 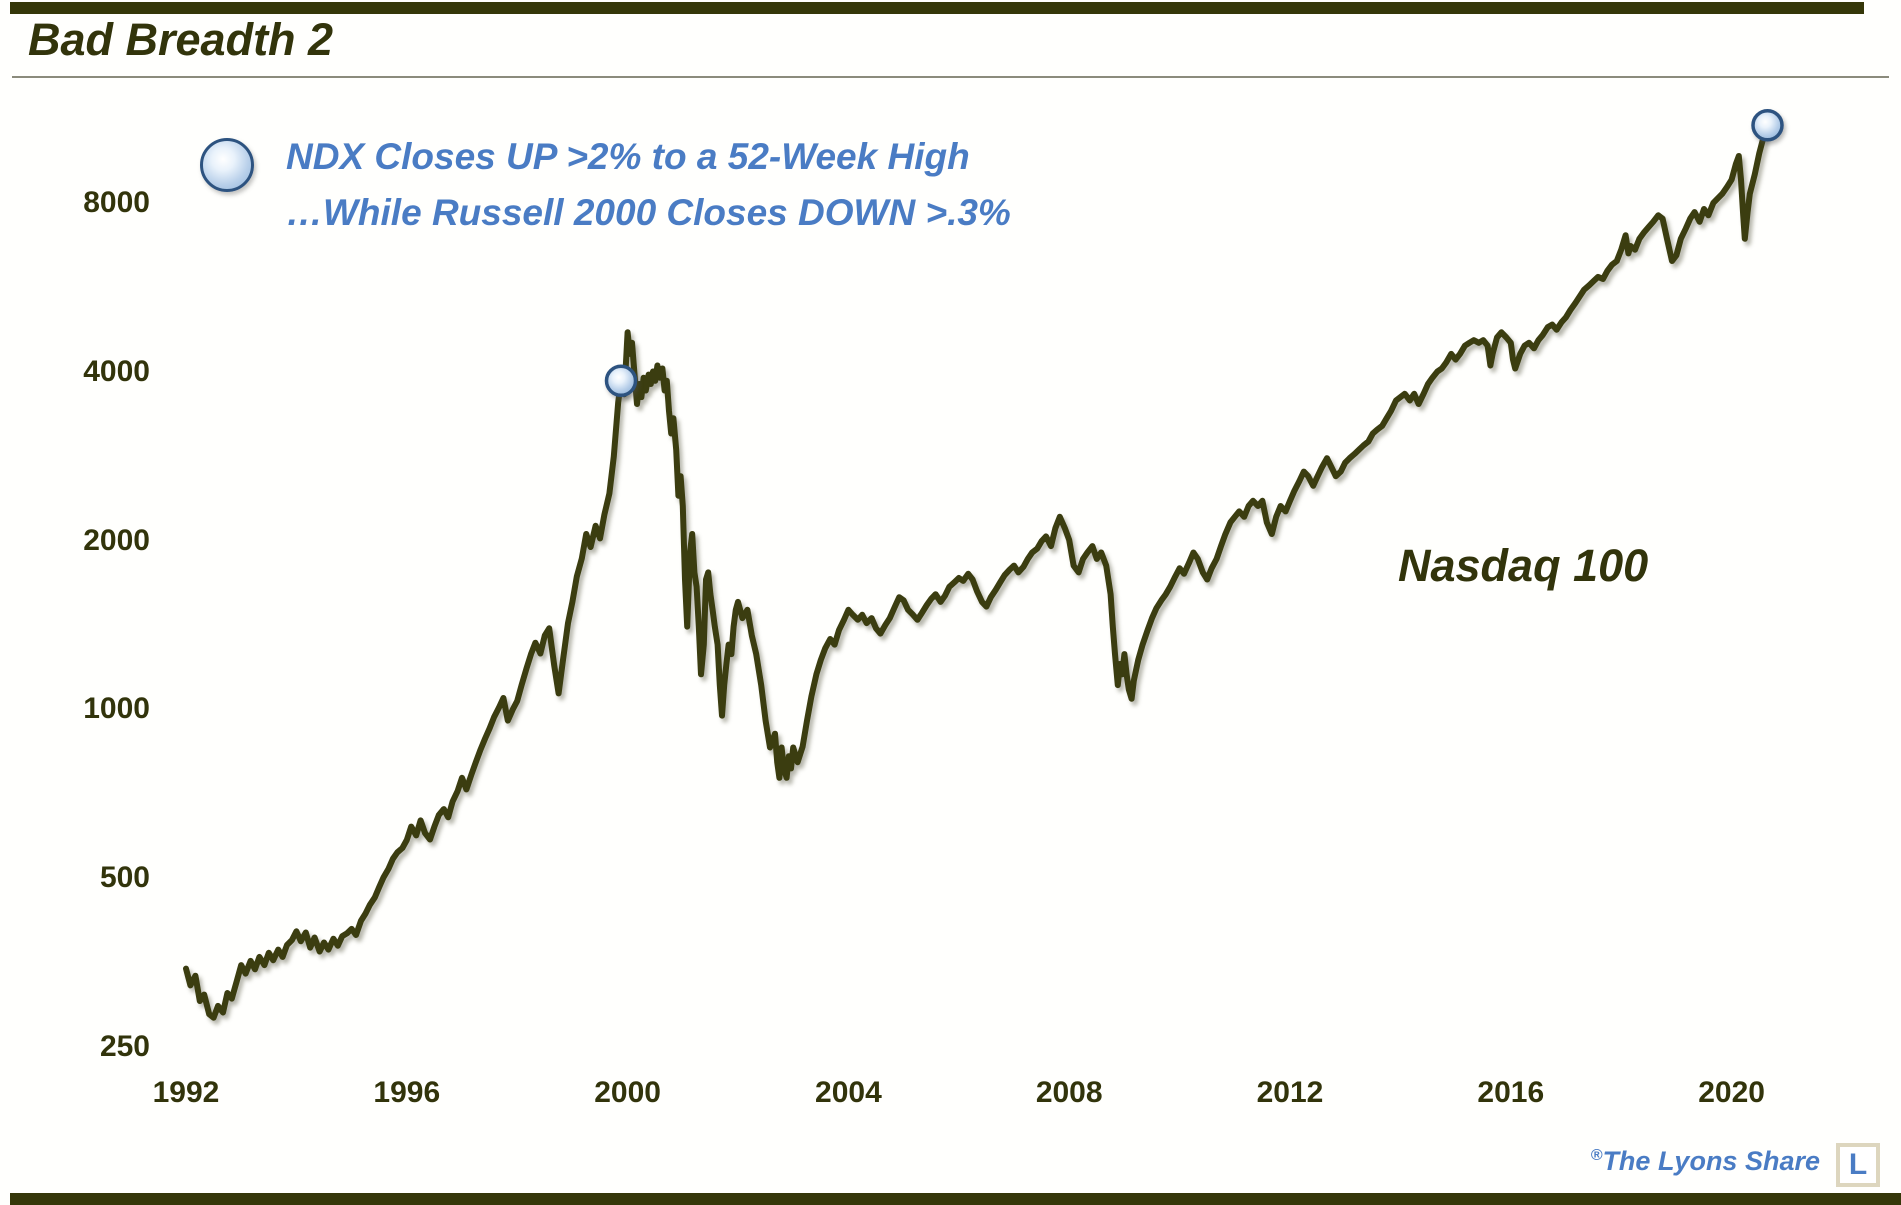 I want to click on series-label: Nasdaq 100, so click(x=1523, y=565).